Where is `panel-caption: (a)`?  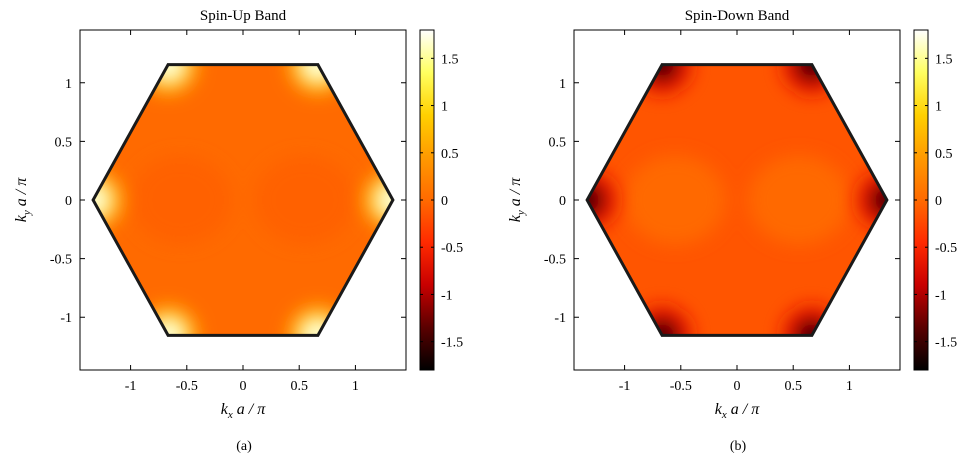 panel-caption: (a) is located at coordinates (244, 446).